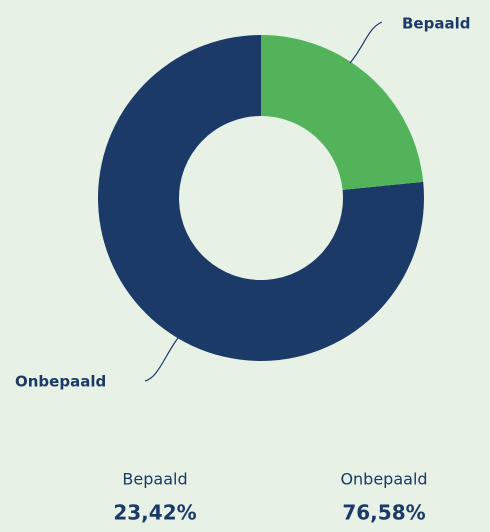 This screenshot has height=532, width=490. Describe the element at coordinates (154, 513) in the screenshot. I see `legend-value: 23,42%` at that location.